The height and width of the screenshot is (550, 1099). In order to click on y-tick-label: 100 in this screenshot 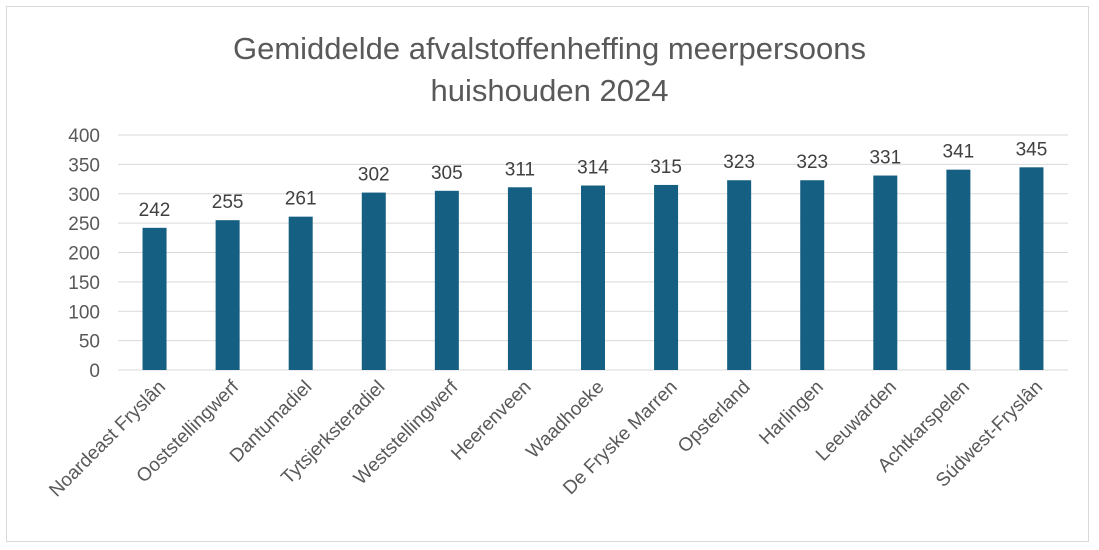, I will do `click(84, 312)`.